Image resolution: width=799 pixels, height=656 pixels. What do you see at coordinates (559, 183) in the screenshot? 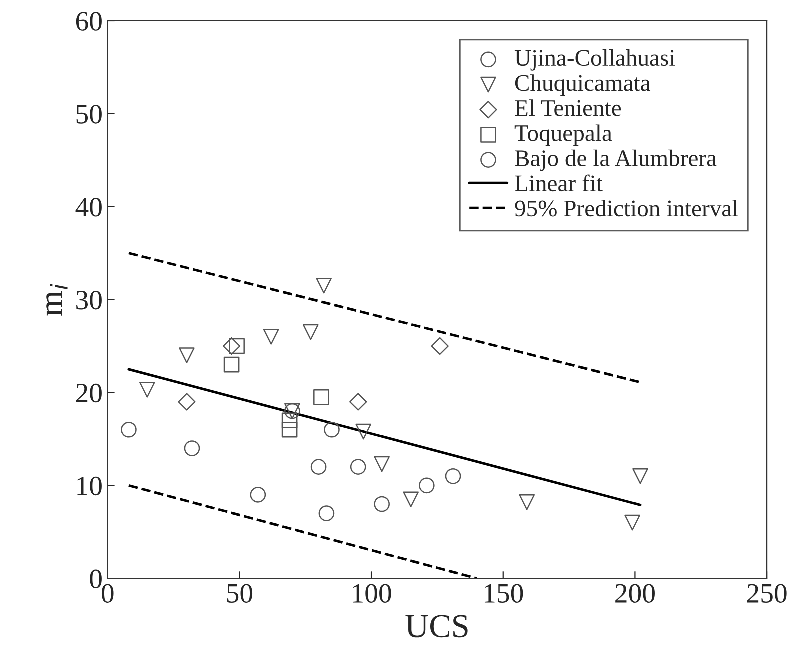
I see `legend-label: Linear fit` at bounding box center [559, 183].